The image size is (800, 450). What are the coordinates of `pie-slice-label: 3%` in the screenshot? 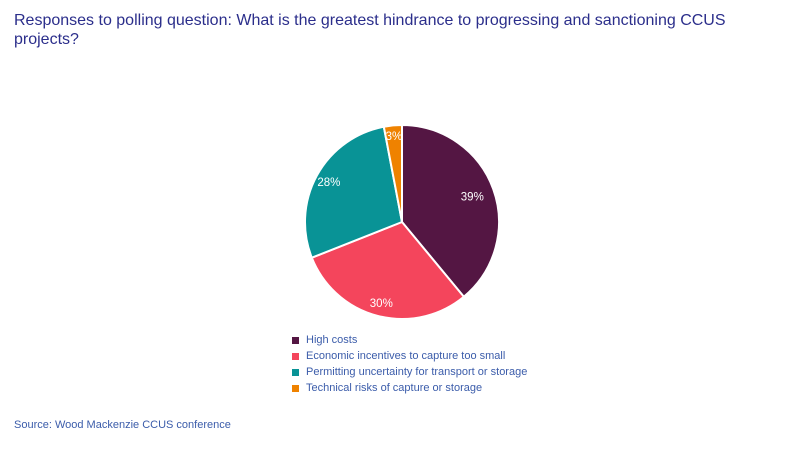 It's located at (394, 137).